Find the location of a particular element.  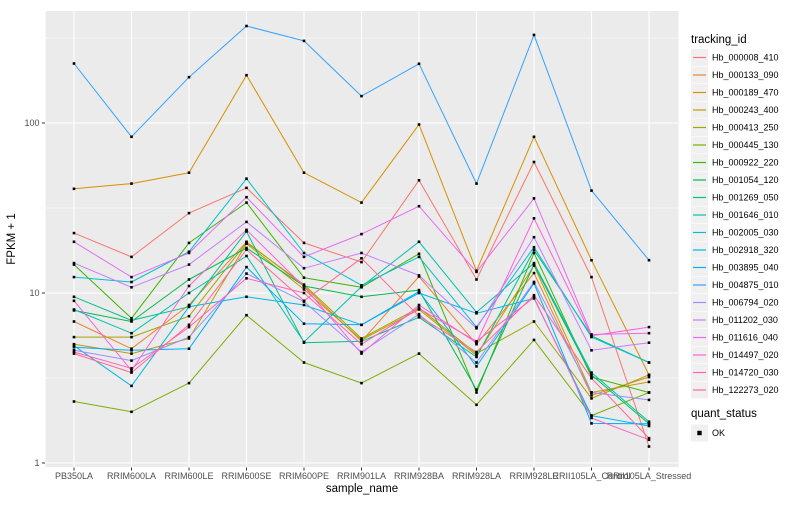

legend-shape-title: quant_status is located at coordinates (724, 414).